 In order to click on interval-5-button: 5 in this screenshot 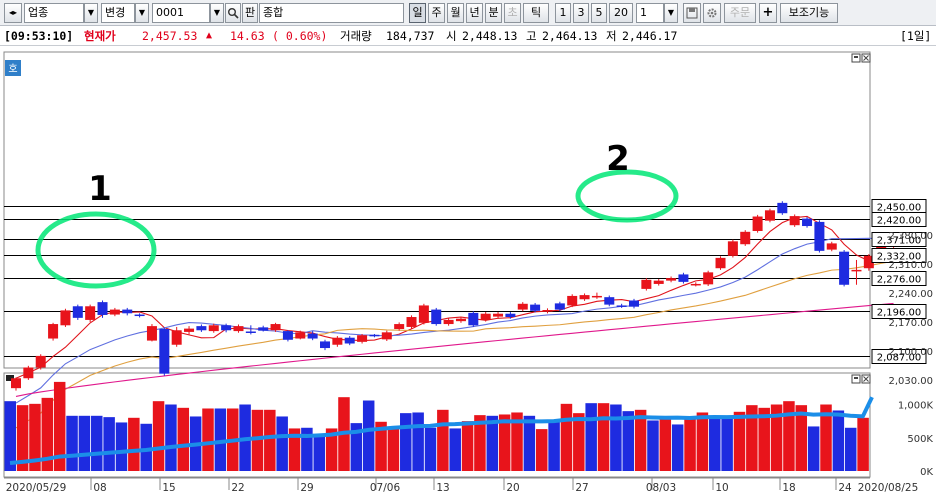, I will do `click(599, 13)`.